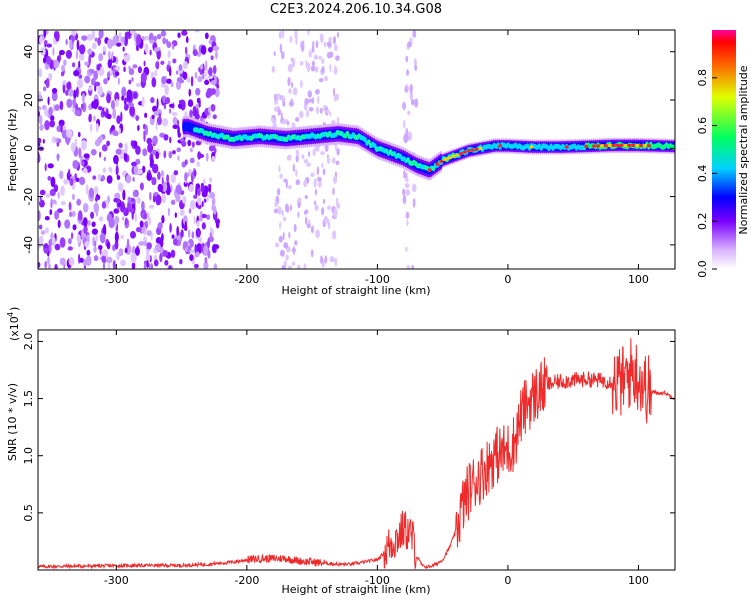 The height and width of the screenshot is (600, 750). Describe the element at coordinates (377, 279) in the screenshot. I see `spectrogram-xtick-label: -100` at that location.